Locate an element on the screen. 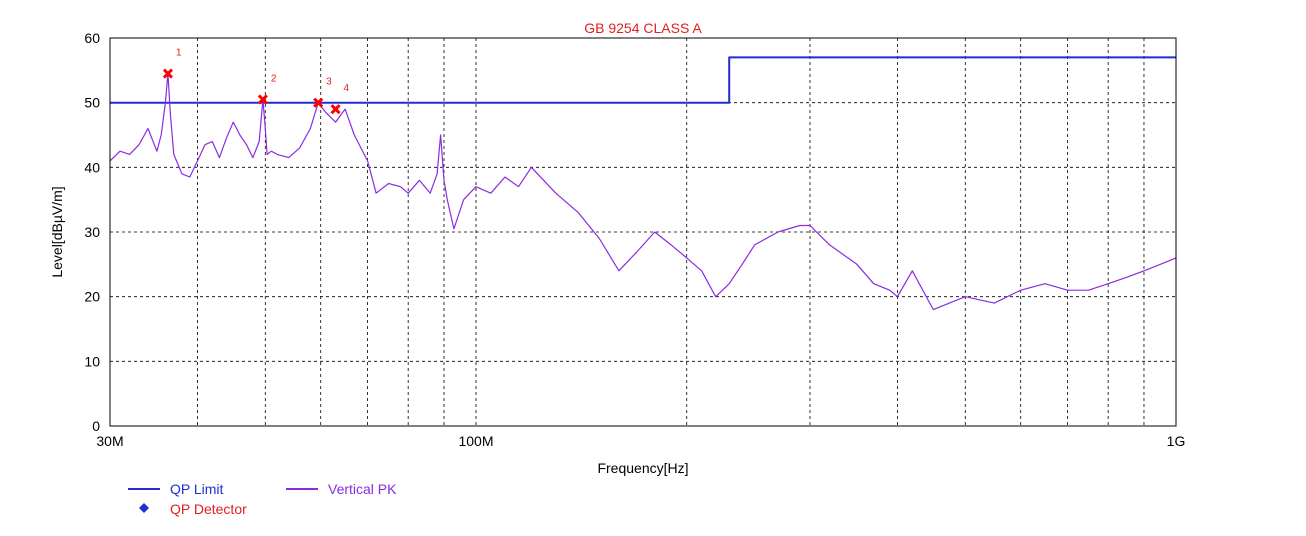 The image size is (1306, 536). x-tick-label: 100M is located at coordinates (475, 441).